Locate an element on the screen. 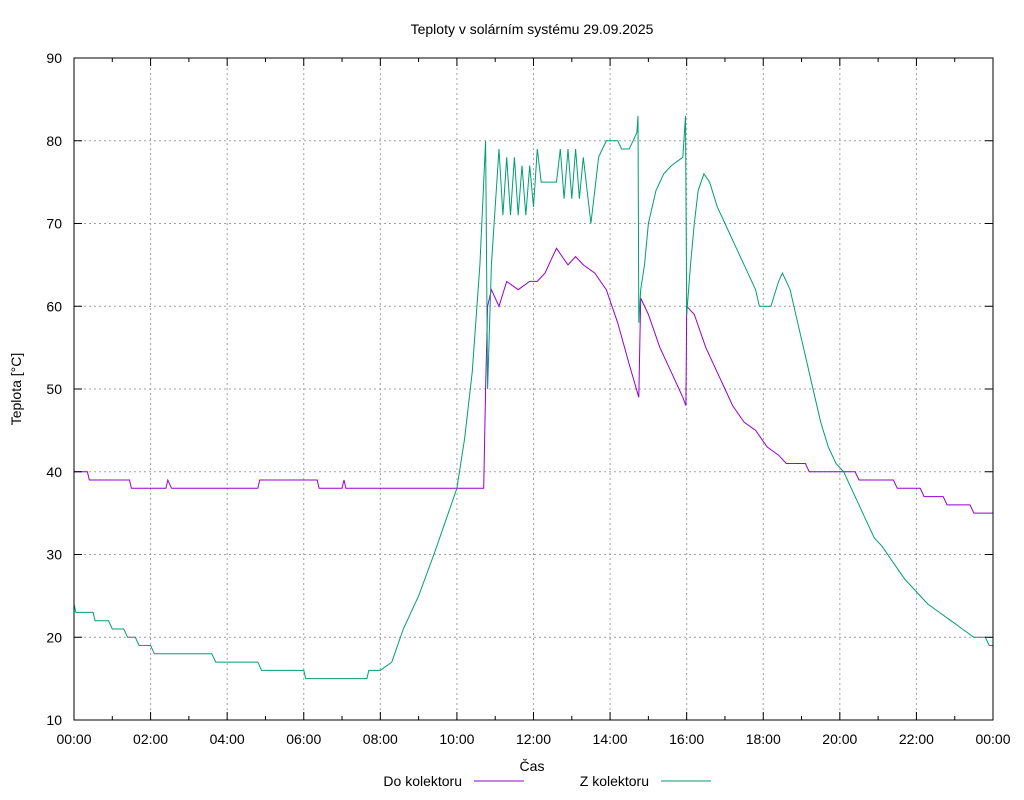 The image size is (1024, 800). x-tick-label: 12:00 is located at coordinates (533, 739).